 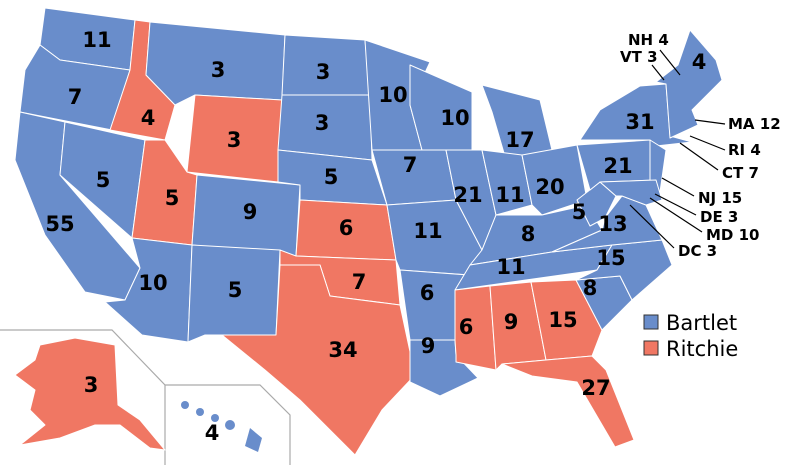 I want to click on state-tx, so click(x=318, y=360).